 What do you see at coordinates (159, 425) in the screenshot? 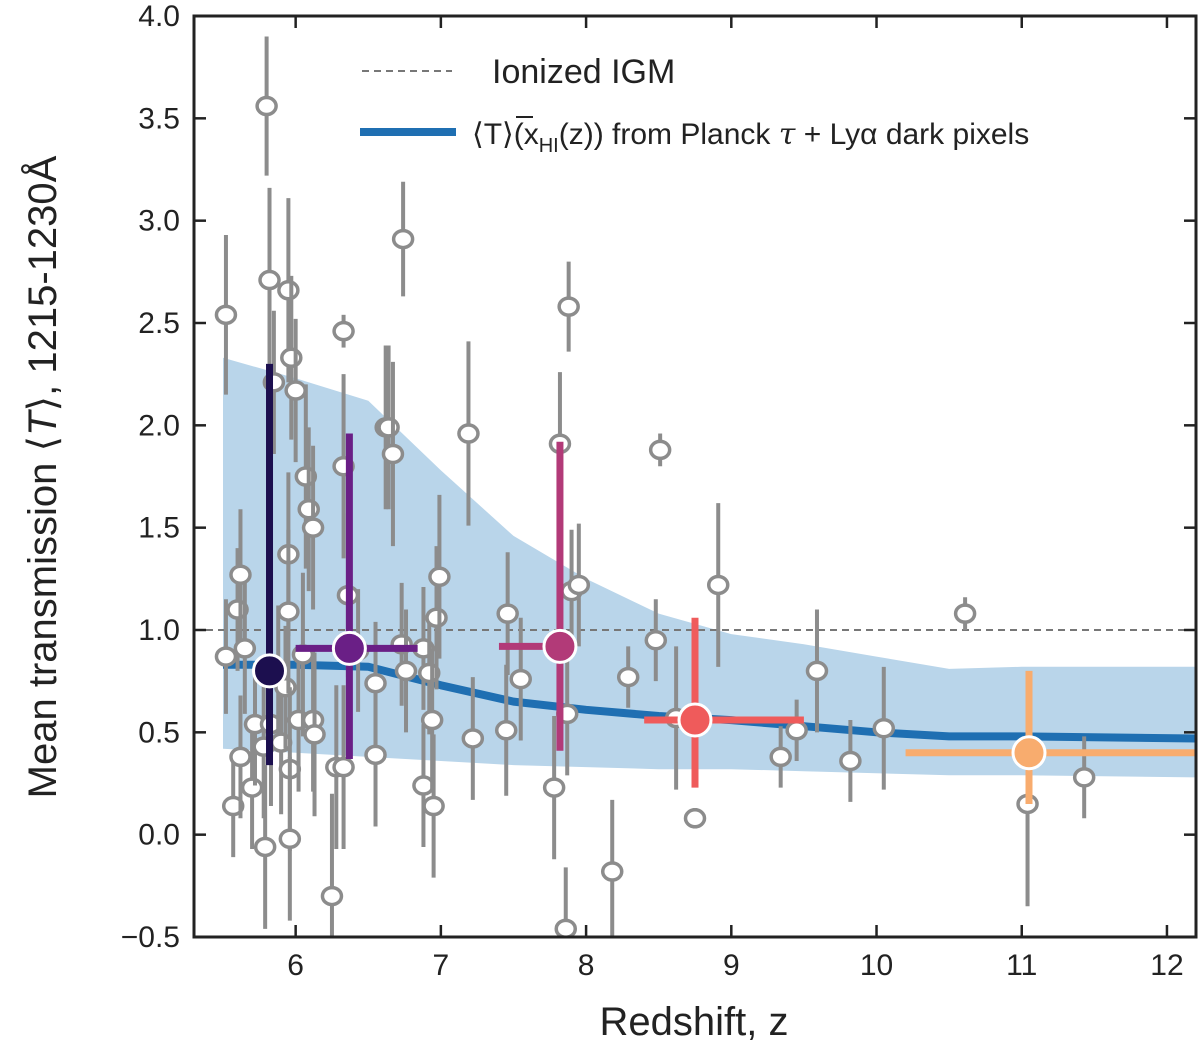
I see `y-tick-label: 2.0` at bounding box center [159, 425].